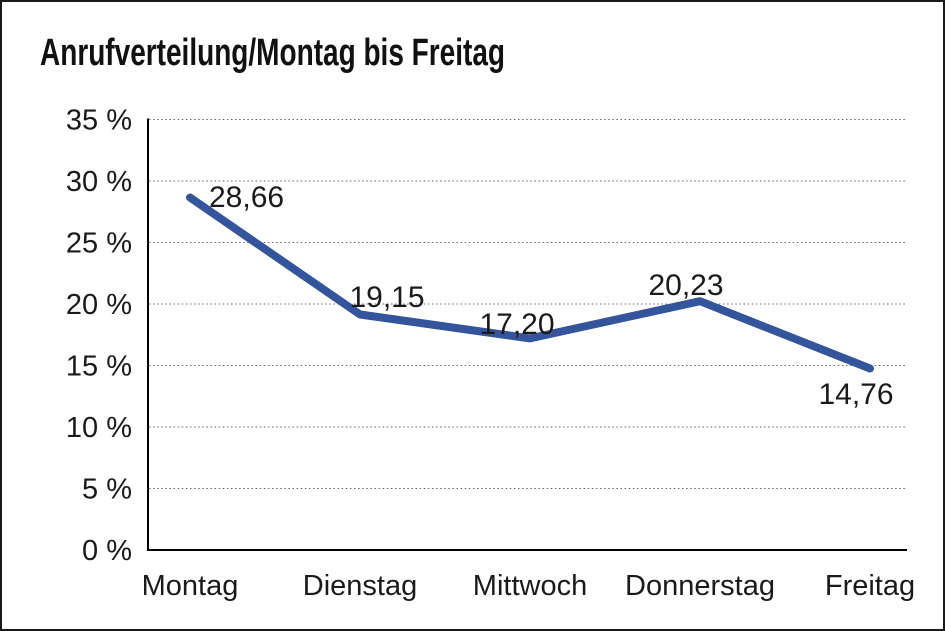  I want to click on y-axis-labels: 35 % 30 % 25 % 20 % 15 % 10 % 5 % 0 %, so click(99, 336).